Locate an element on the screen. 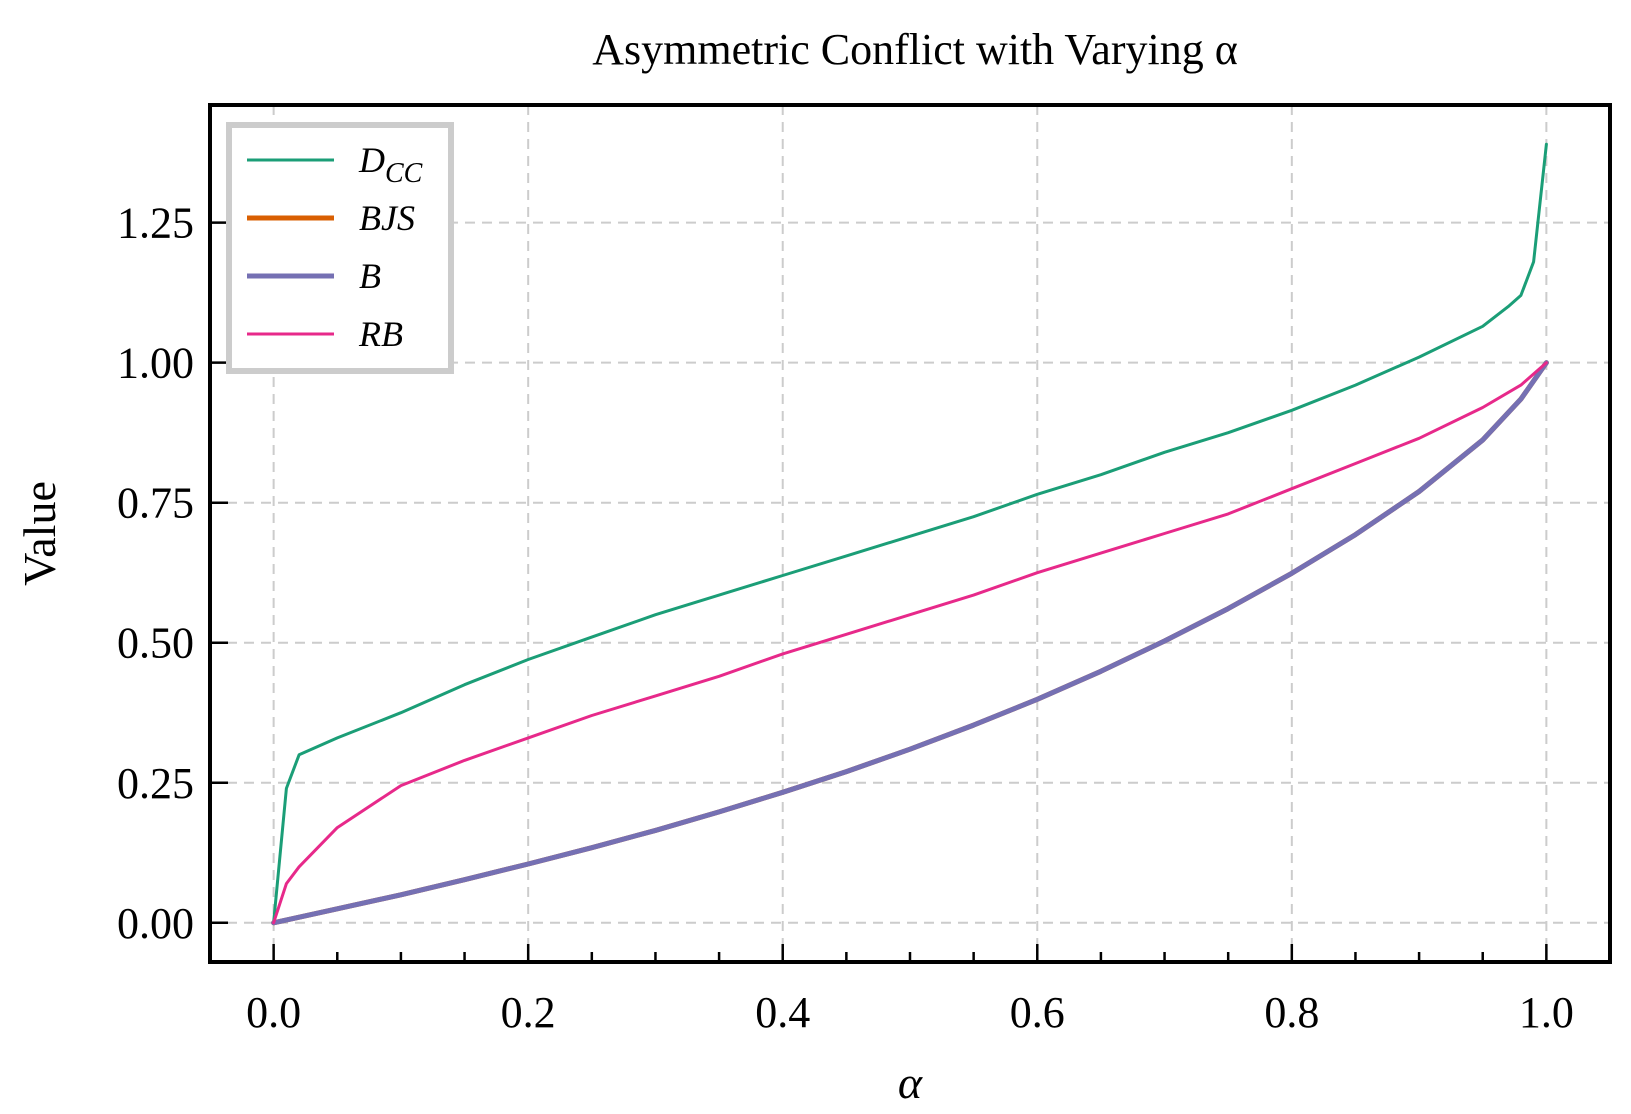 Image resolution: width=1631 pixels, height=1114 pixels. chart-title: Asymmetric Conflict with Varying α is located at coordinates (915, 49).